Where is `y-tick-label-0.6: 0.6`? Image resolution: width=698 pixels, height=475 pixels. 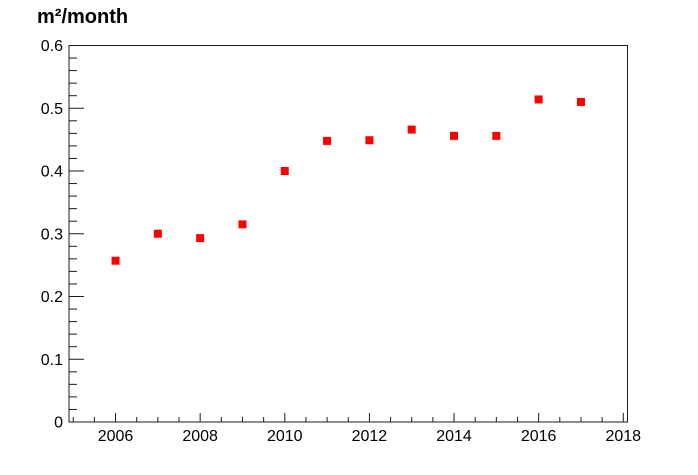 y-tick-label-0.6: 0.6 is located at coordinates (52, 46).